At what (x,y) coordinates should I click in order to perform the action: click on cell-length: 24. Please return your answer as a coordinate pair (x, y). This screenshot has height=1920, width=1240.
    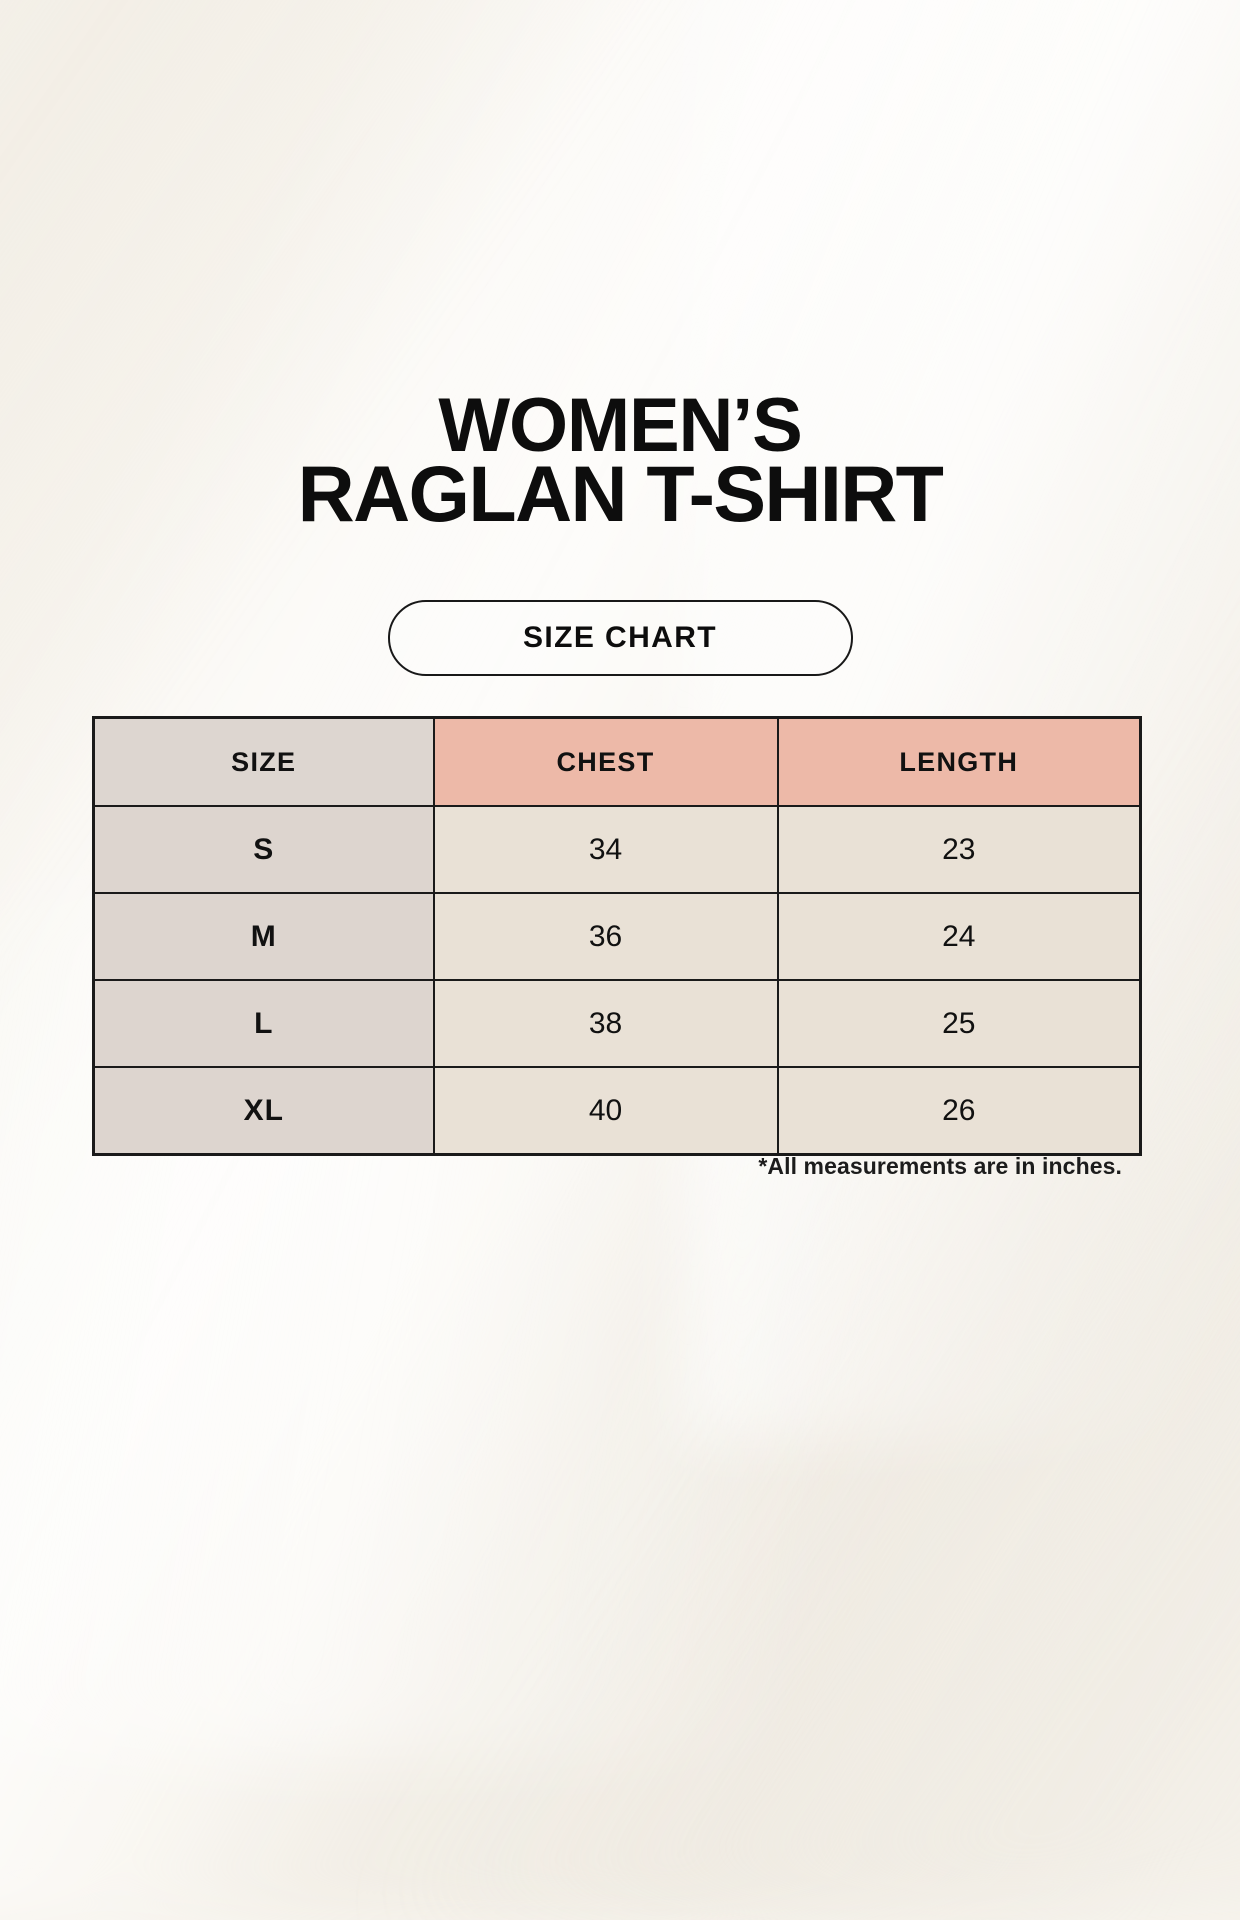
    Looking at the image, I should click on (959, 936).